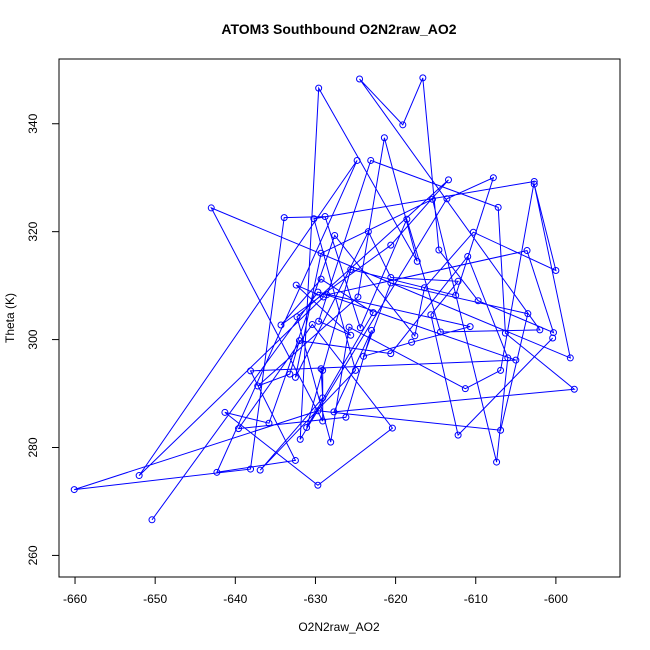  Describe the element at coordinates (339, 627) in the screenshot. I see `x-axis-label: O2N2raw_AO2` at that location.